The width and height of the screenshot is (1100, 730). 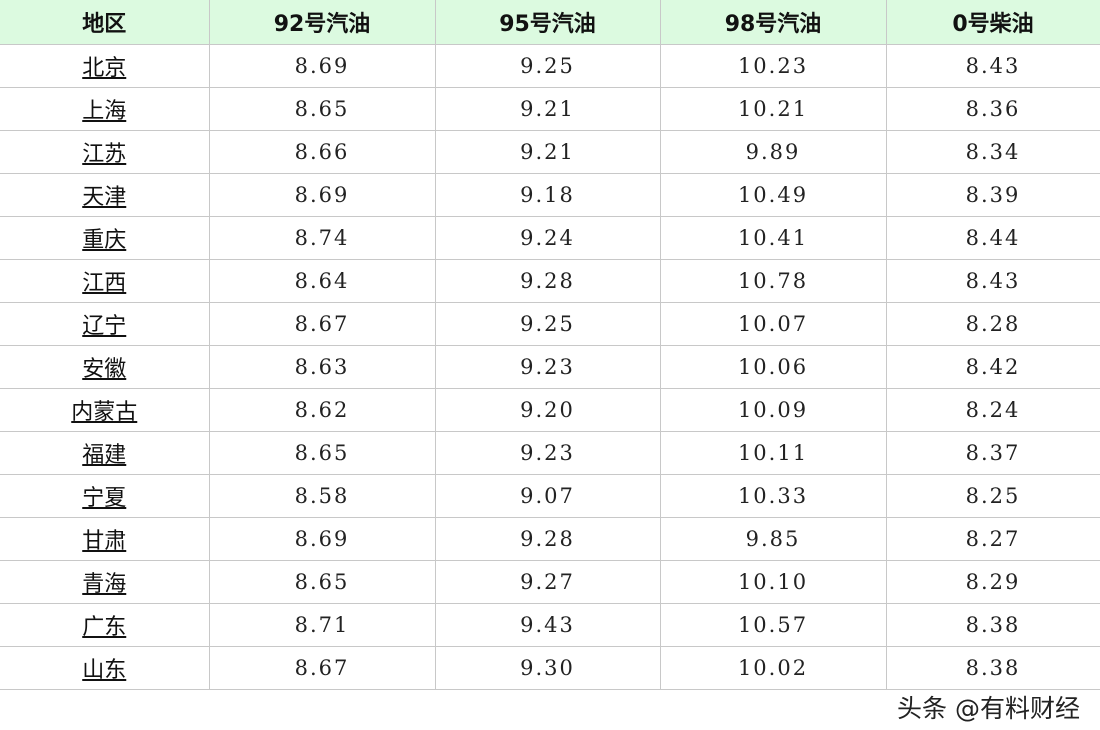 I want to click on price-cell: 8.24, so click(x=992, y=410).